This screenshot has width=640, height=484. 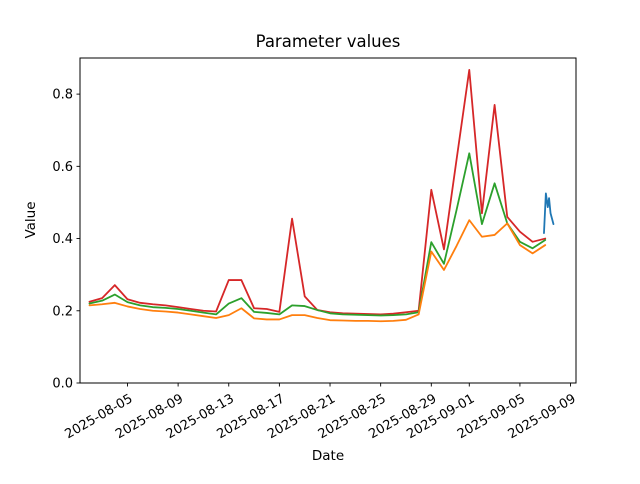 I want to click on chart-title: Parameter values, so click(x=328, y=41).